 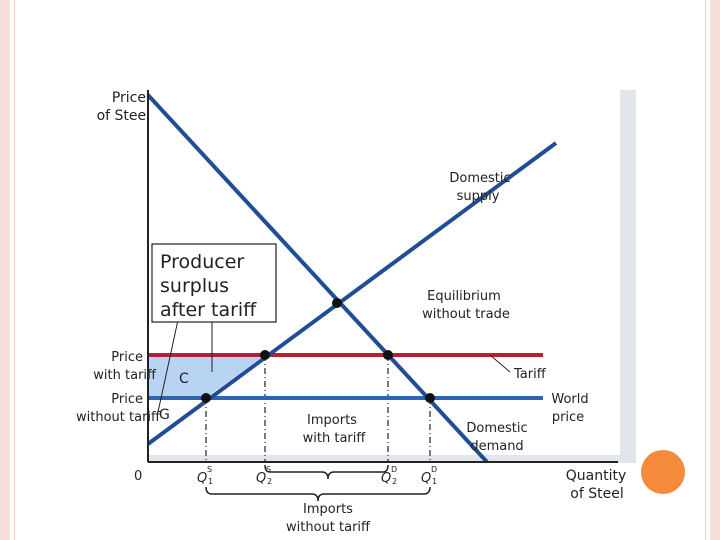 I want to click on q2d-sub: 2, so click(x=394, y=481).